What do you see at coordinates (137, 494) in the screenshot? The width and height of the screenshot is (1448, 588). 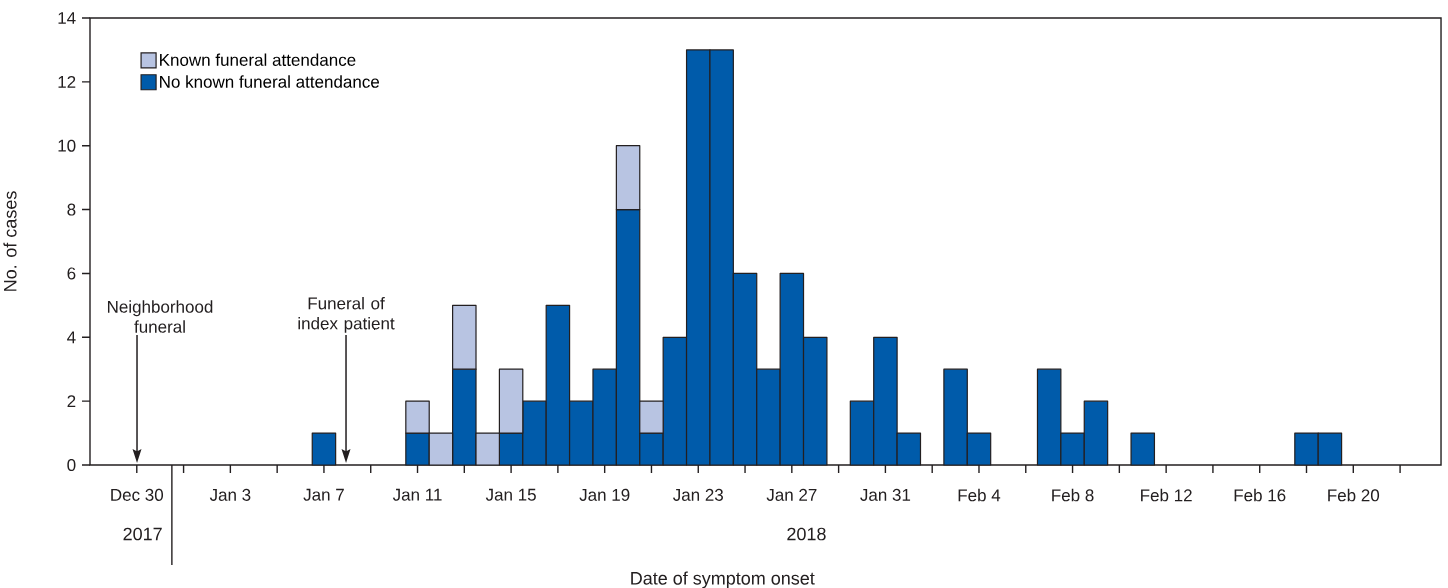 I see `x-tick-label: Dec 30` at bounding box center [137, 494].